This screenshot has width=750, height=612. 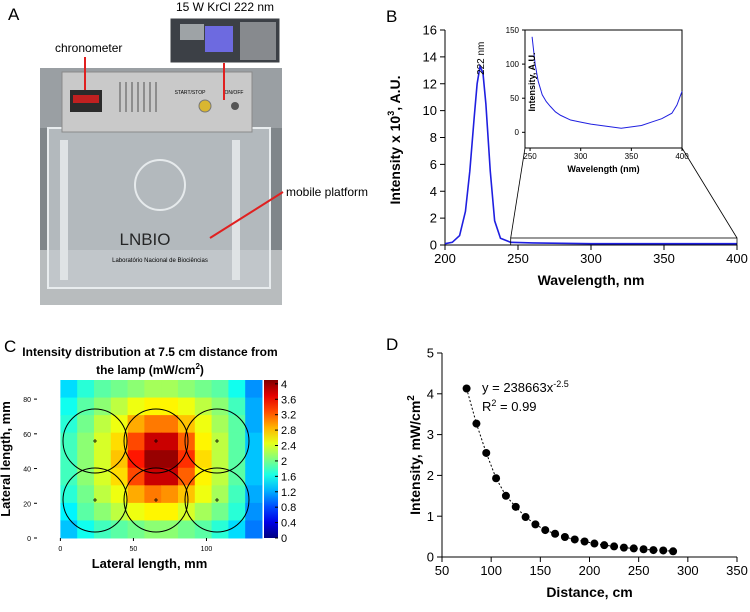 What do you see at coordinates (709, 193) in the screenshot?
I see `zoom-connector` at bounding box center [709, 193].